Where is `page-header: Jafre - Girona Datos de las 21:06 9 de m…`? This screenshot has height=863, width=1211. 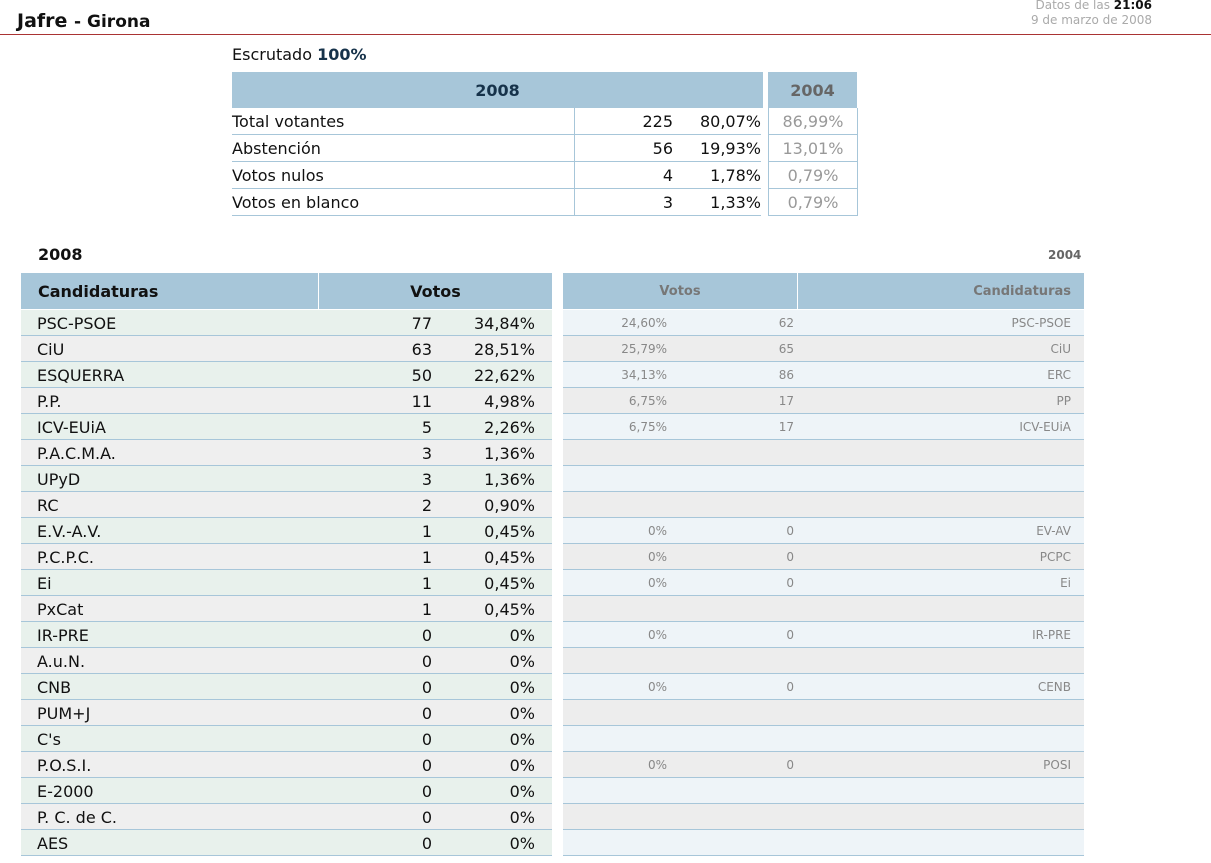
page-header: Jafre - Girona Datos de las 21:06 9 de m… is located at coordinates (605, 17).